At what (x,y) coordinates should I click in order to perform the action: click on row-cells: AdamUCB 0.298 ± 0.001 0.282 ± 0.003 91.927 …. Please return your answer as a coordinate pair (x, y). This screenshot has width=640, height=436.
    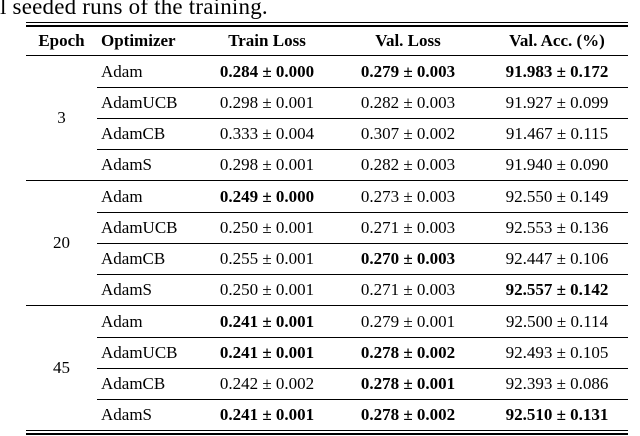
    Looking at the image, I should click on (362, 103).